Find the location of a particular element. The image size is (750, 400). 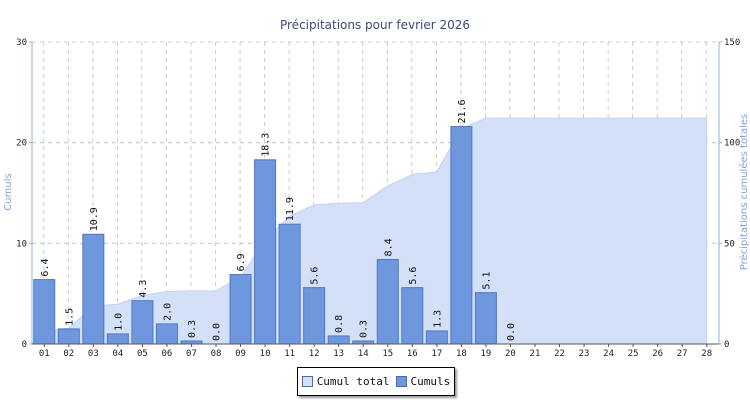

data-label-18: 21.6 is located at coordinates (462, 111).